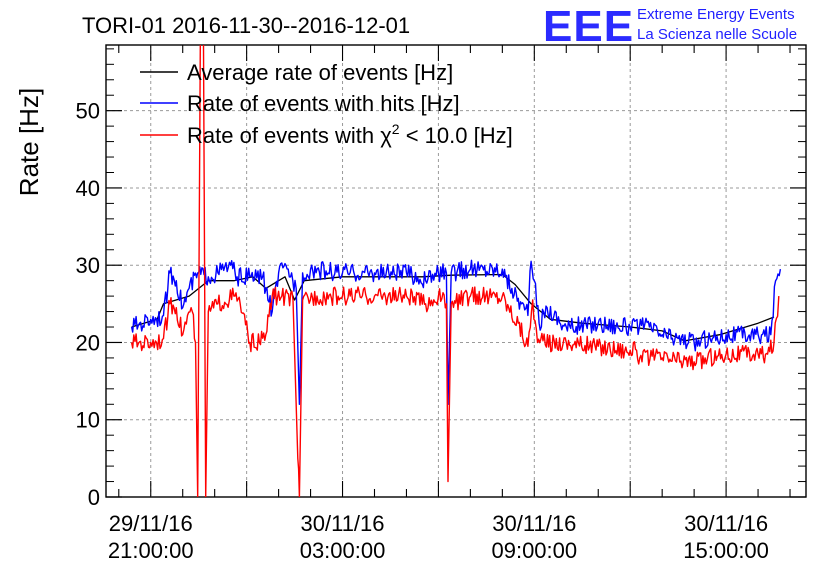  Describe the element at coordinates (88, 188) in the screenshot. I see `y-tick-label: 40` at that location.